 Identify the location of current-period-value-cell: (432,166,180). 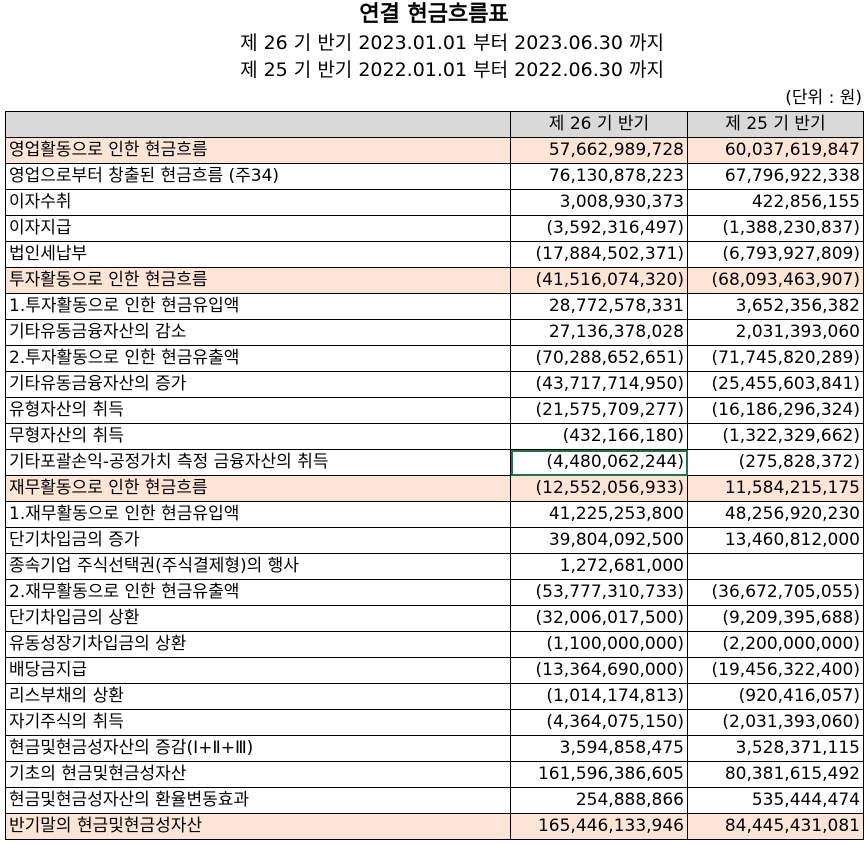
(599, 436).